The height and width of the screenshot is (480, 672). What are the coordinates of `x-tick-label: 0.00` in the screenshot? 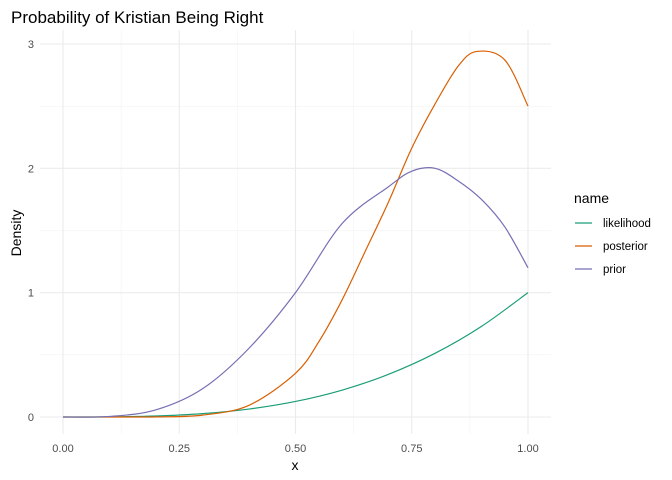 It's located at (62, 449).